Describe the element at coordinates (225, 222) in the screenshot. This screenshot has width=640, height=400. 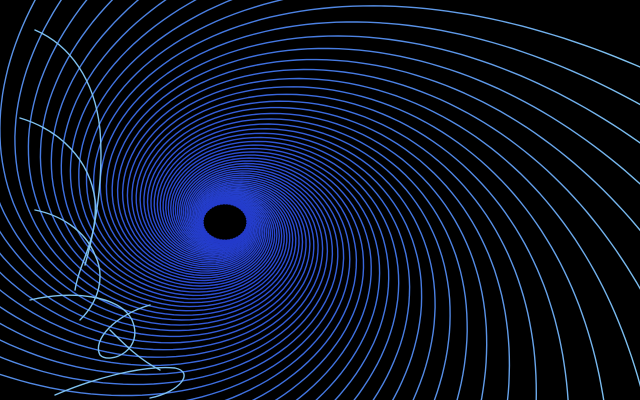
I see `center-hole` at that location.